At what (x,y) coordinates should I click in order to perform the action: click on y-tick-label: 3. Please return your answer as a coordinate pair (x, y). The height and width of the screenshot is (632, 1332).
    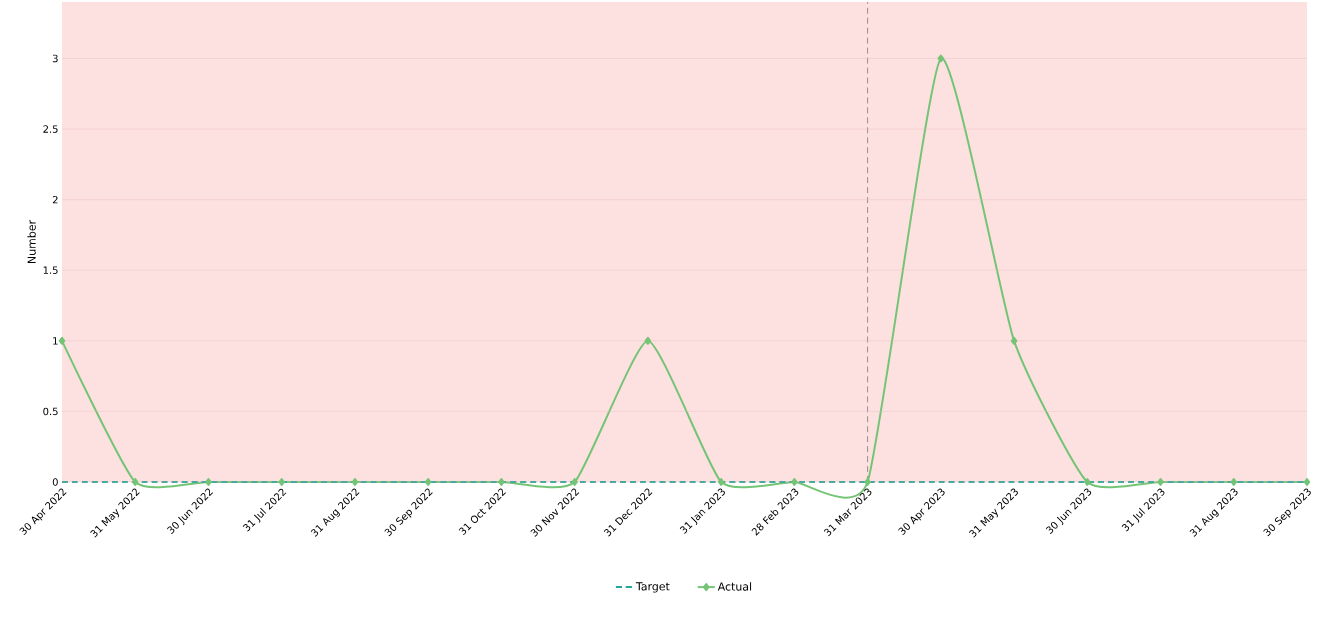
    Looking at the image, I should click on (55, 58).